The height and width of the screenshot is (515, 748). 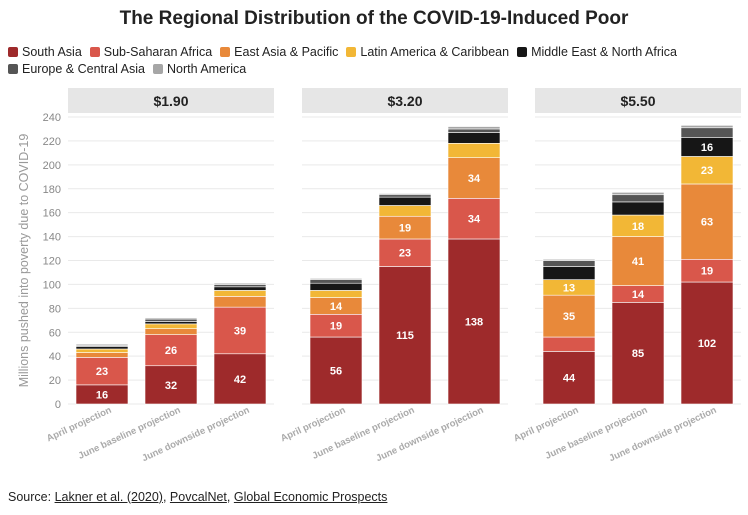 What do you see at coordinates (108, 497) in the screenshot?
I see `source-link-0: Lakner et al. (2020)` at bounding box center [108, 497].